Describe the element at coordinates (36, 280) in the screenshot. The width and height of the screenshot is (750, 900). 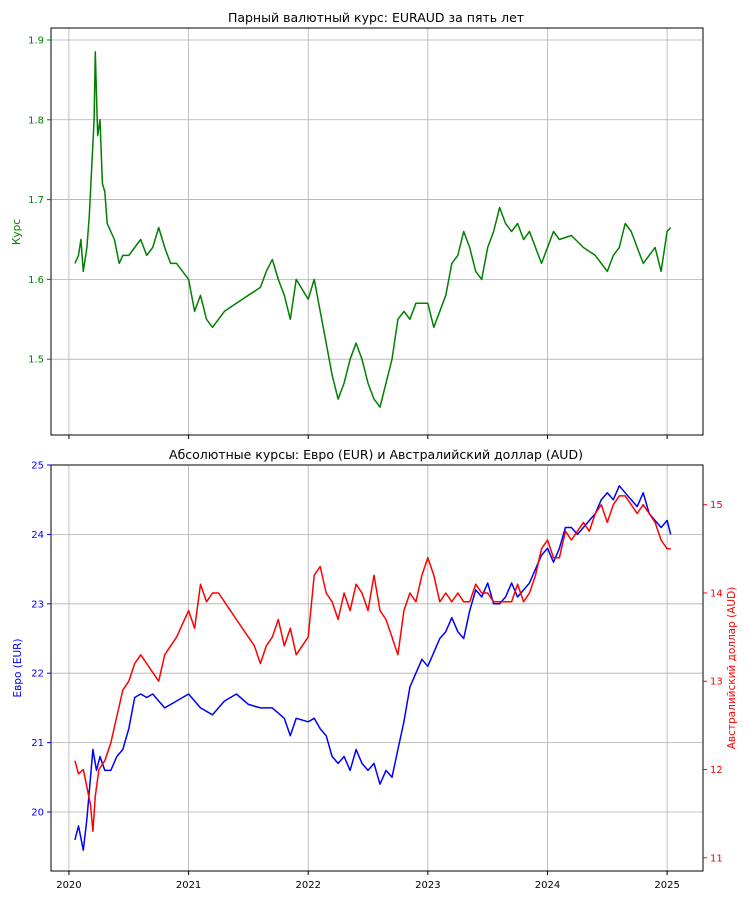
I see `top-y-tick-label-1: 1.6` at that location.